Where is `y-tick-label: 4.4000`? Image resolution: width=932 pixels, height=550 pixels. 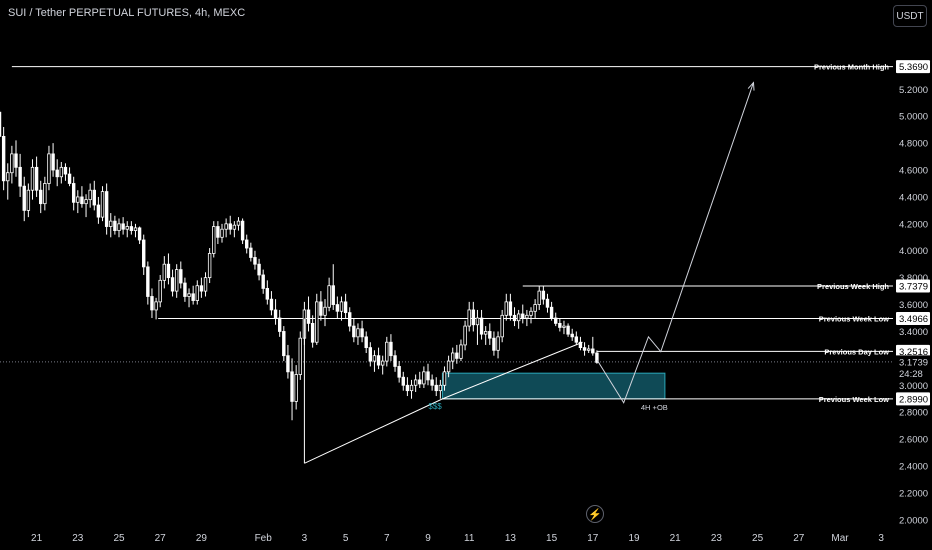 y-tick-label: 4.4000 is located at coordinates (913, 197).